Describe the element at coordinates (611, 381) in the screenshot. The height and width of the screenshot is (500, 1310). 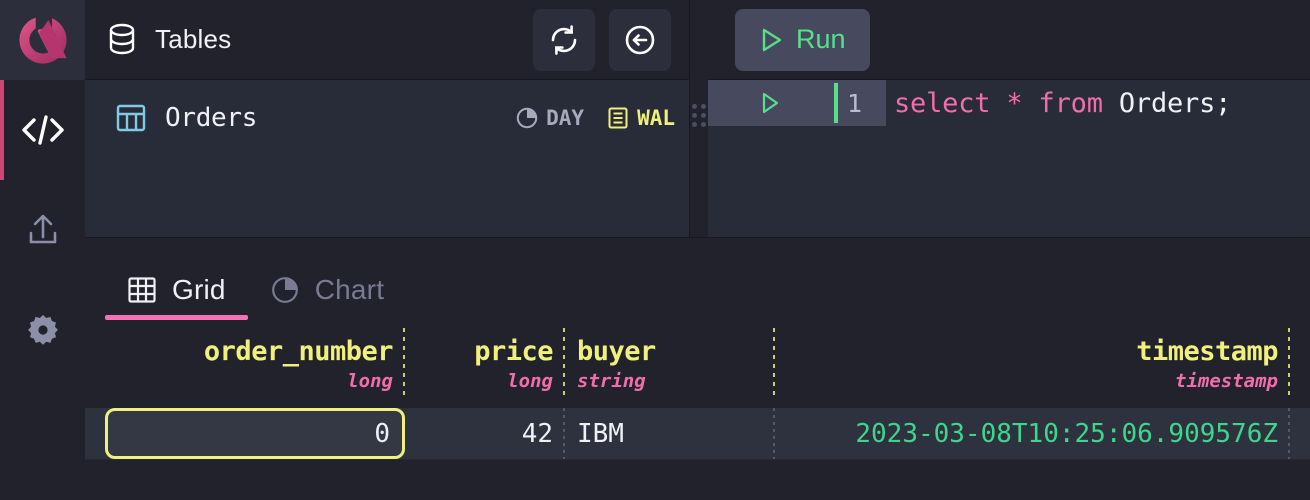
I see `column-type: string` at that location.